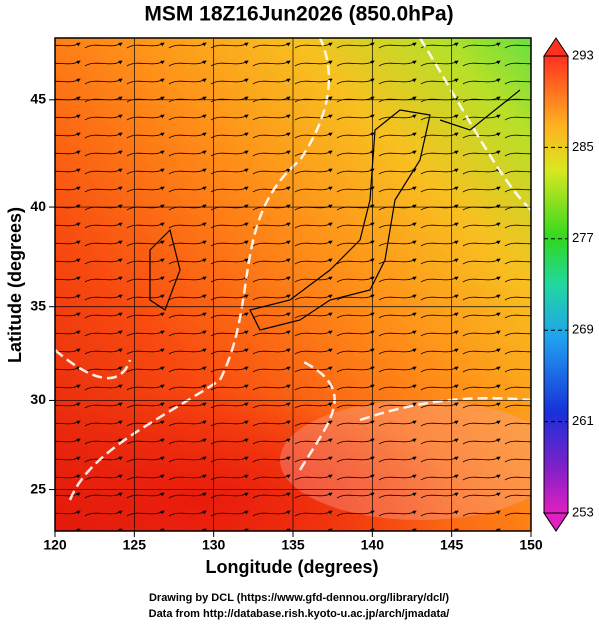 The height and width of the screenshot is (630, 599). What do you see at coordinates (38, 99) in the screenshot?
I see `y-tick-label: 45` at bounding box center [38, 99].